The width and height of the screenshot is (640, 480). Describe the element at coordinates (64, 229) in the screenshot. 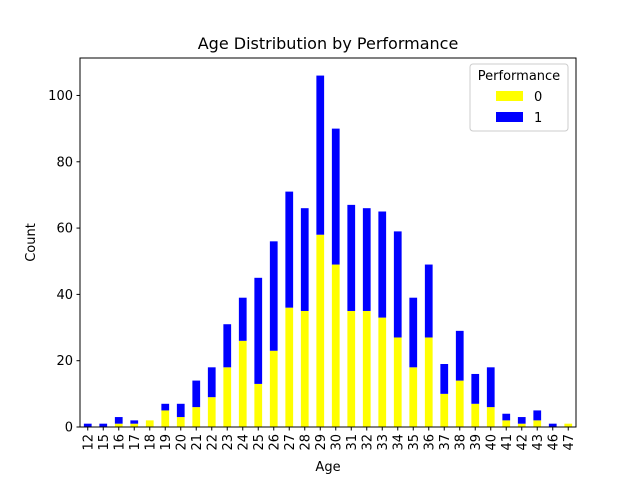

I see `y-tick-label: 60` at that location.